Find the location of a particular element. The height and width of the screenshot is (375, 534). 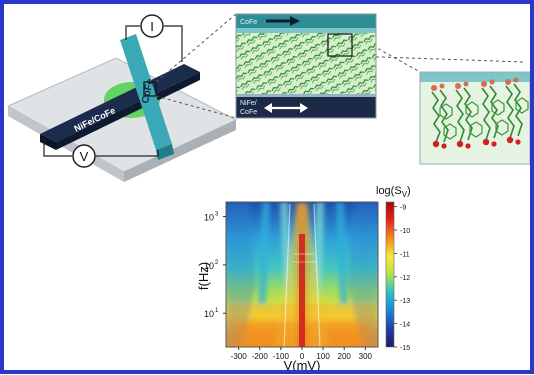

voltage-meter-symbol: V is located at coordinates (84, 156).